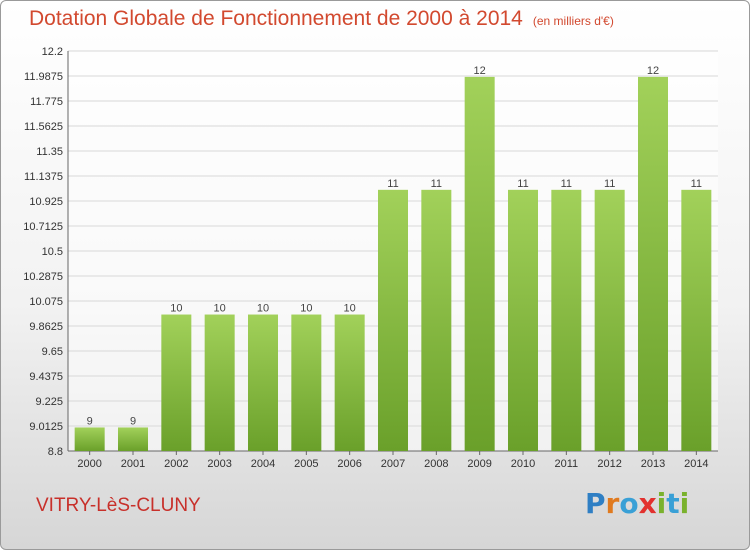  Describe the element at coordinates (46, 427) in the screenshot. I see `y-tick-label: 9.0125` at that location.